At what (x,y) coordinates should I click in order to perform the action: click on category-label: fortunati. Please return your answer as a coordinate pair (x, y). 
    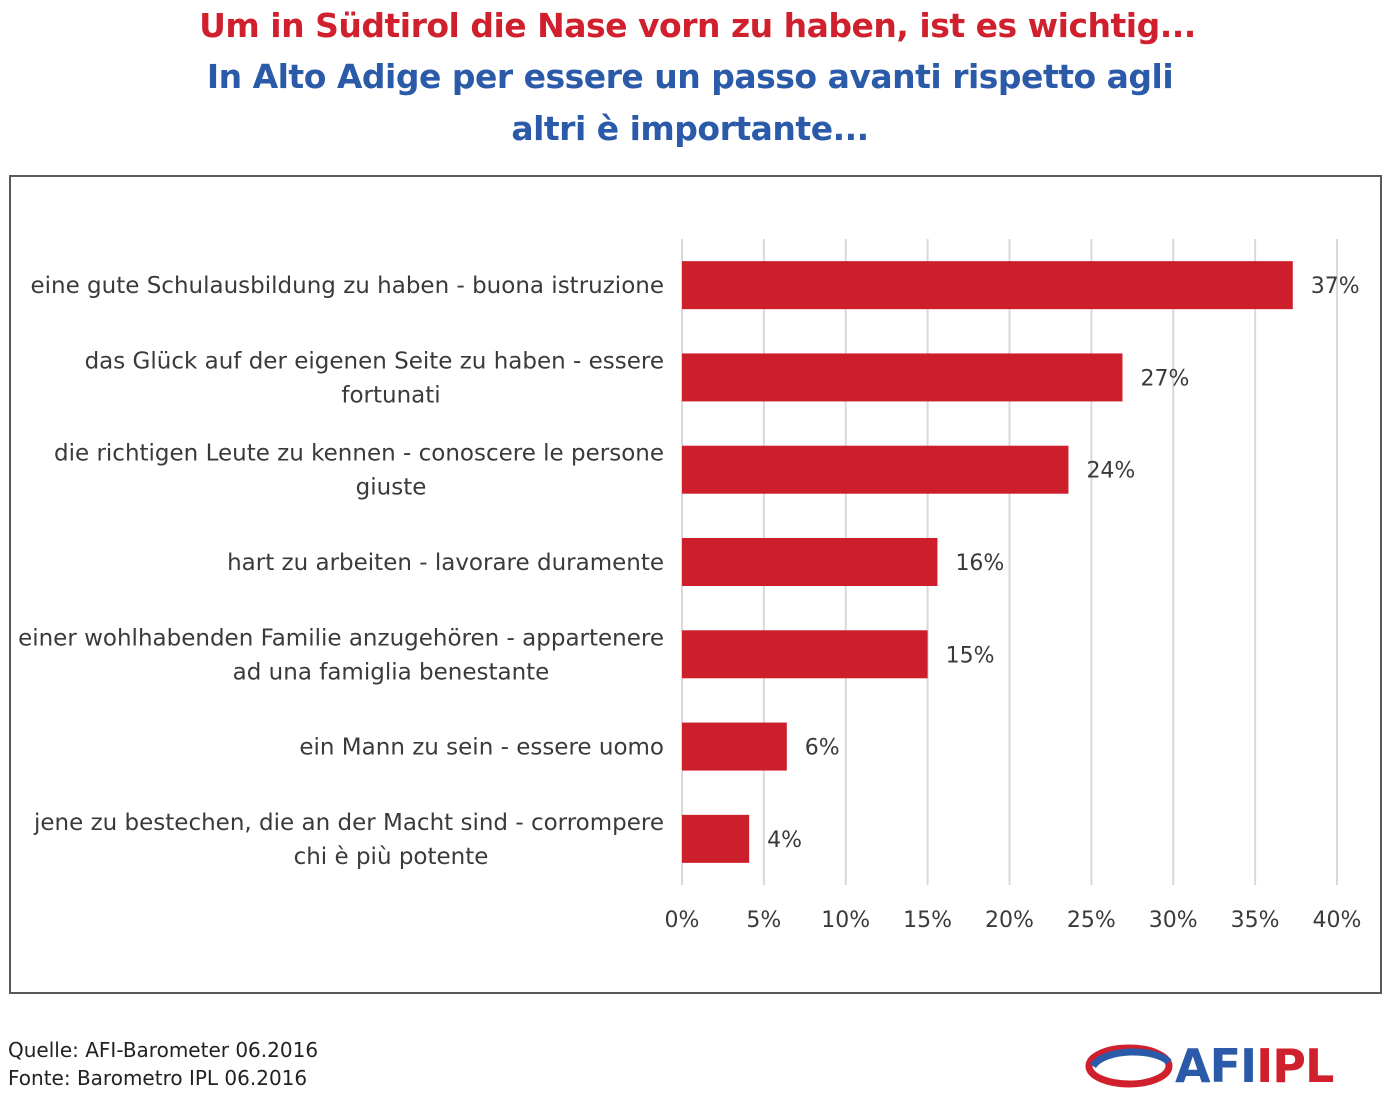
    Looking at the image, I should click on (390, 395).